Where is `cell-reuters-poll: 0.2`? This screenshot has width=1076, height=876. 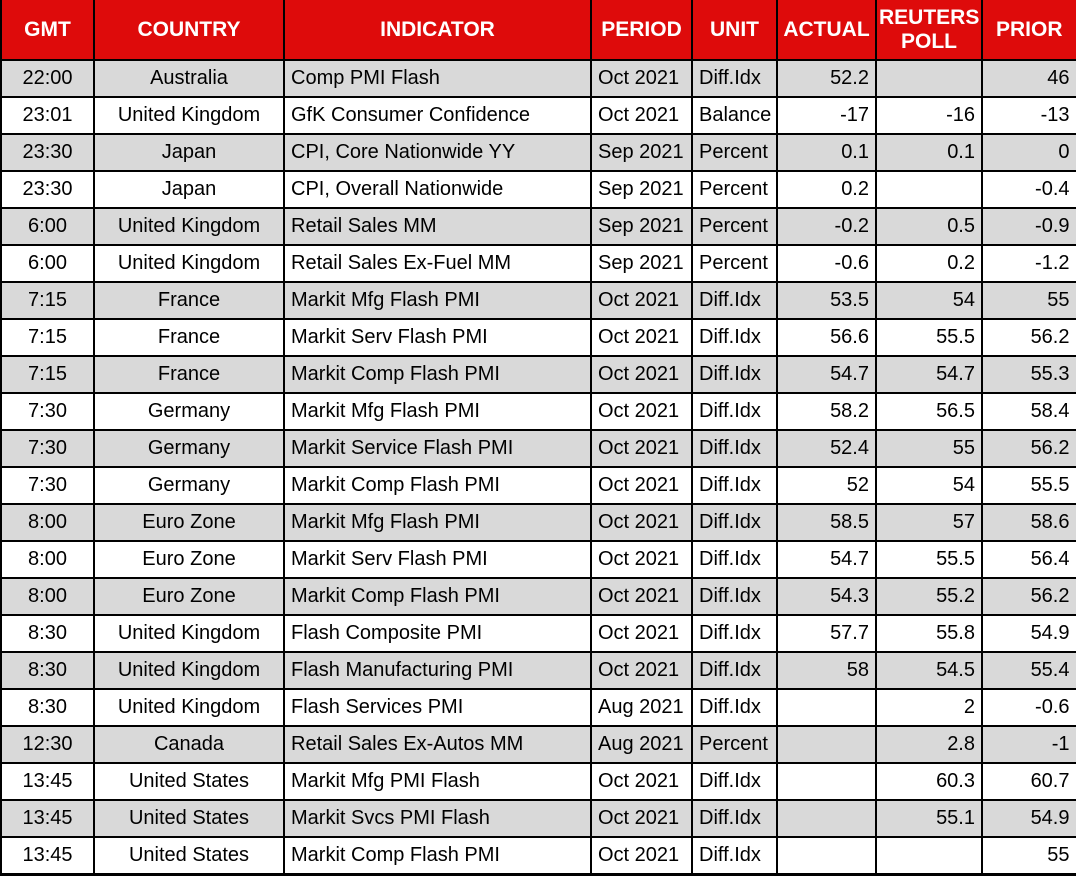 cell-reuters-poll: 0.2 is located at coordinates (929, 263).